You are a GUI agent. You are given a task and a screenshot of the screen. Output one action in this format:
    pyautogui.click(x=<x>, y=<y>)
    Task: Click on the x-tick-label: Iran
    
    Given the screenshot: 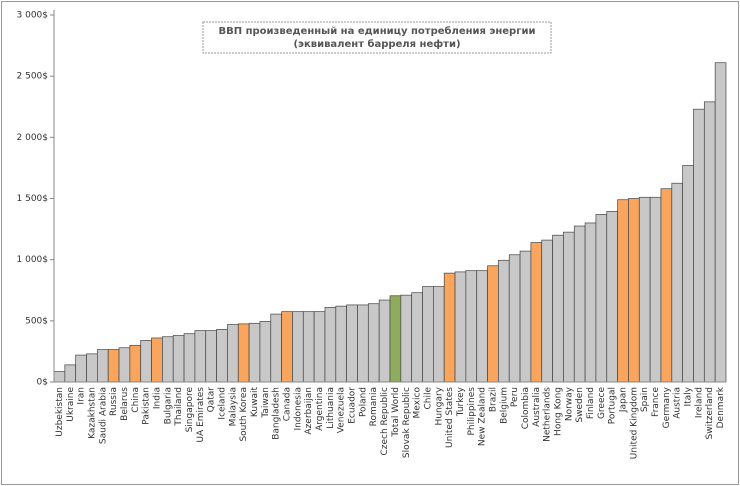 What is the action you would take?
    pyautogui.click(x=82, y=396)
    